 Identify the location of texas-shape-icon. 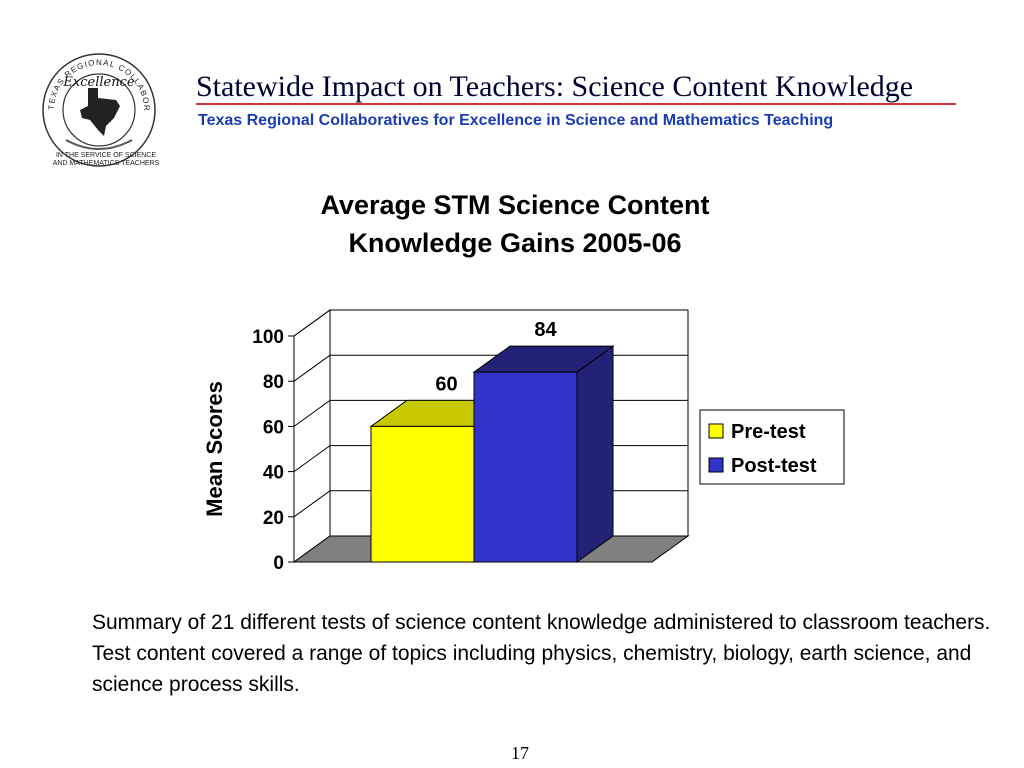
(100, 112).